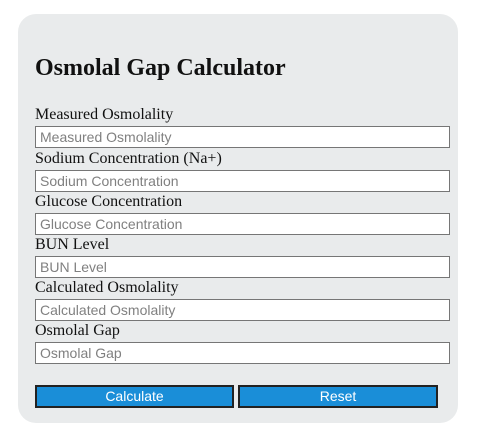  Describe the element at coordinates (134, 396) in the screenshot. I see `calculate-button: Calculate` at that location.